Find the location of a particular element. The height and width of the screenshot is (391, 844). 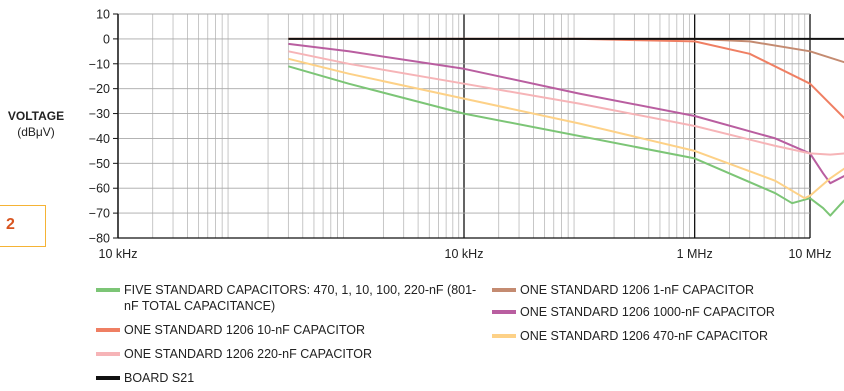

y-tick-label: −80 is located at coordinates (99, 239).